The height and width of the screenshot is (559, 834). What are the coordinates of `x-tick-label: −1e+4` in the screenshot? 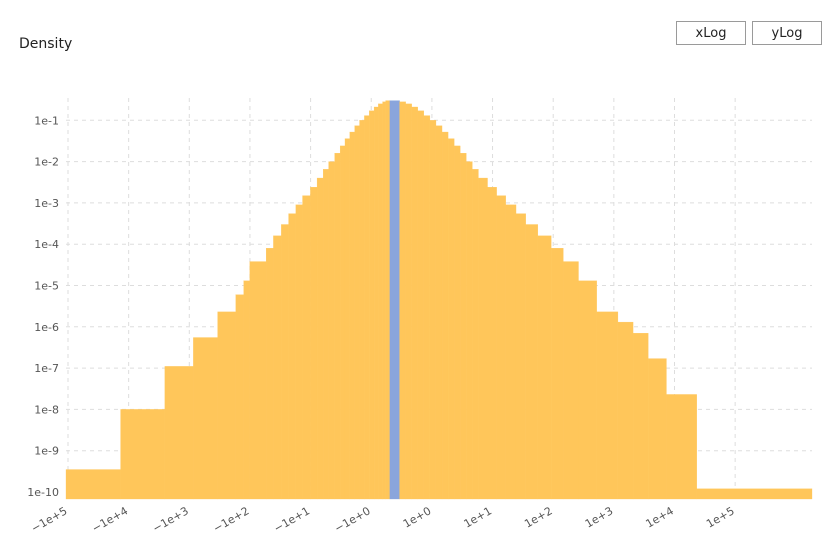 It's located at (110, 519).